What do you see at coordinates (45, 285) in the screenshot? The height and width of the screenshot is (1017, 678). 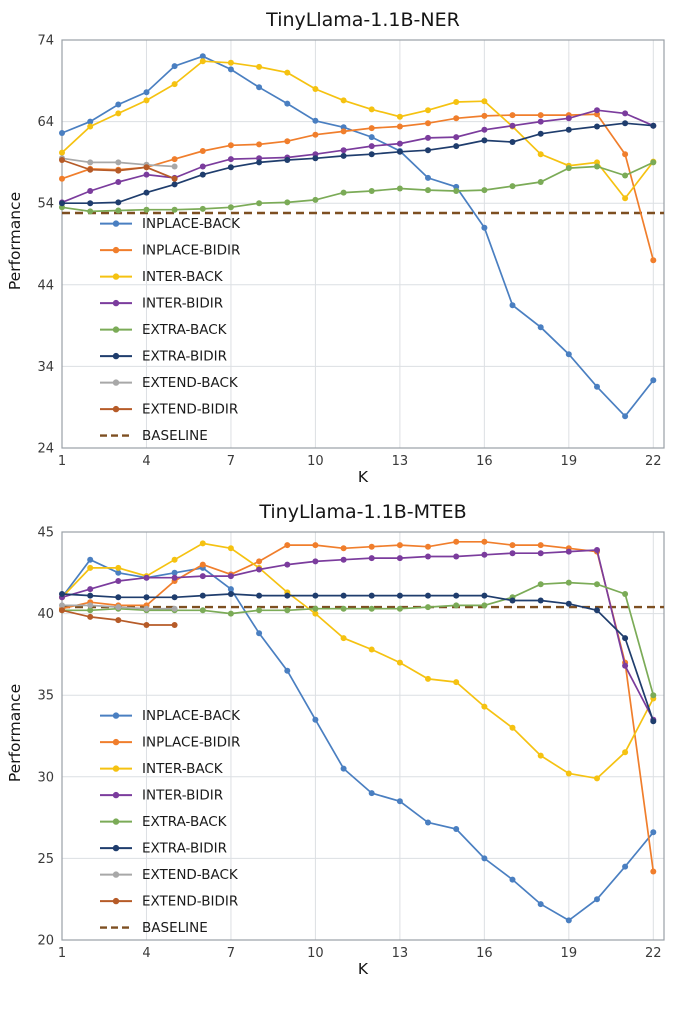 I see `y-tick-label: 44` at bounding box center [45, 285].